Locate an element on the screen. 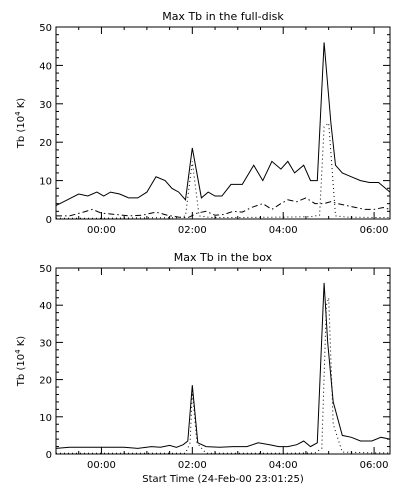 The image size is (400, 500). x-axis-label: Start Time (24-Feb-00 23:01:25) is located at coordinates (223, 479).